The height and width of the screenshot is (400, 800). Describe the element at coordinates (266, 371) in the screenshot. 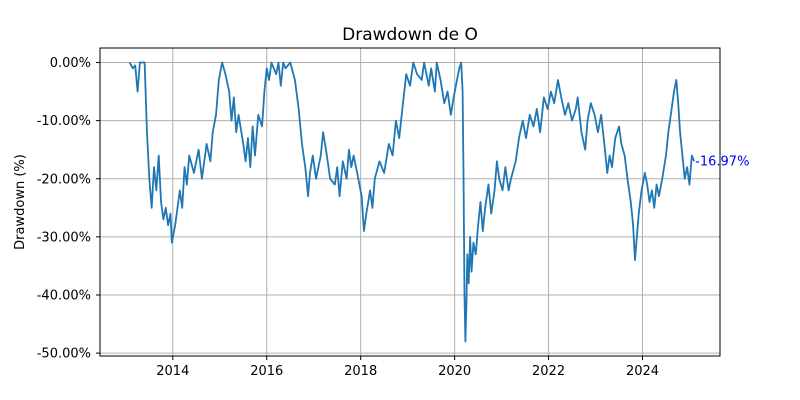

I see `x-tick-label: 2016` at that location.